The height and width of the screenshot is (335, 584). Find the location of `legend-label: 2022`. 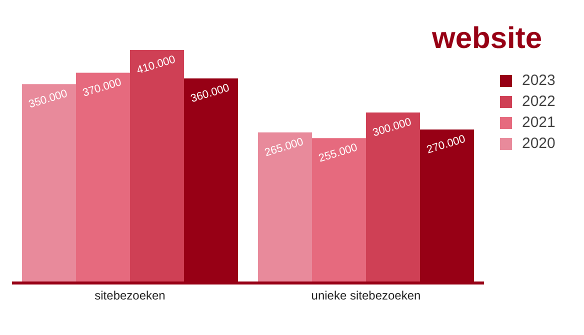

legend-label: 2022 is located at coordinates (539, 101).